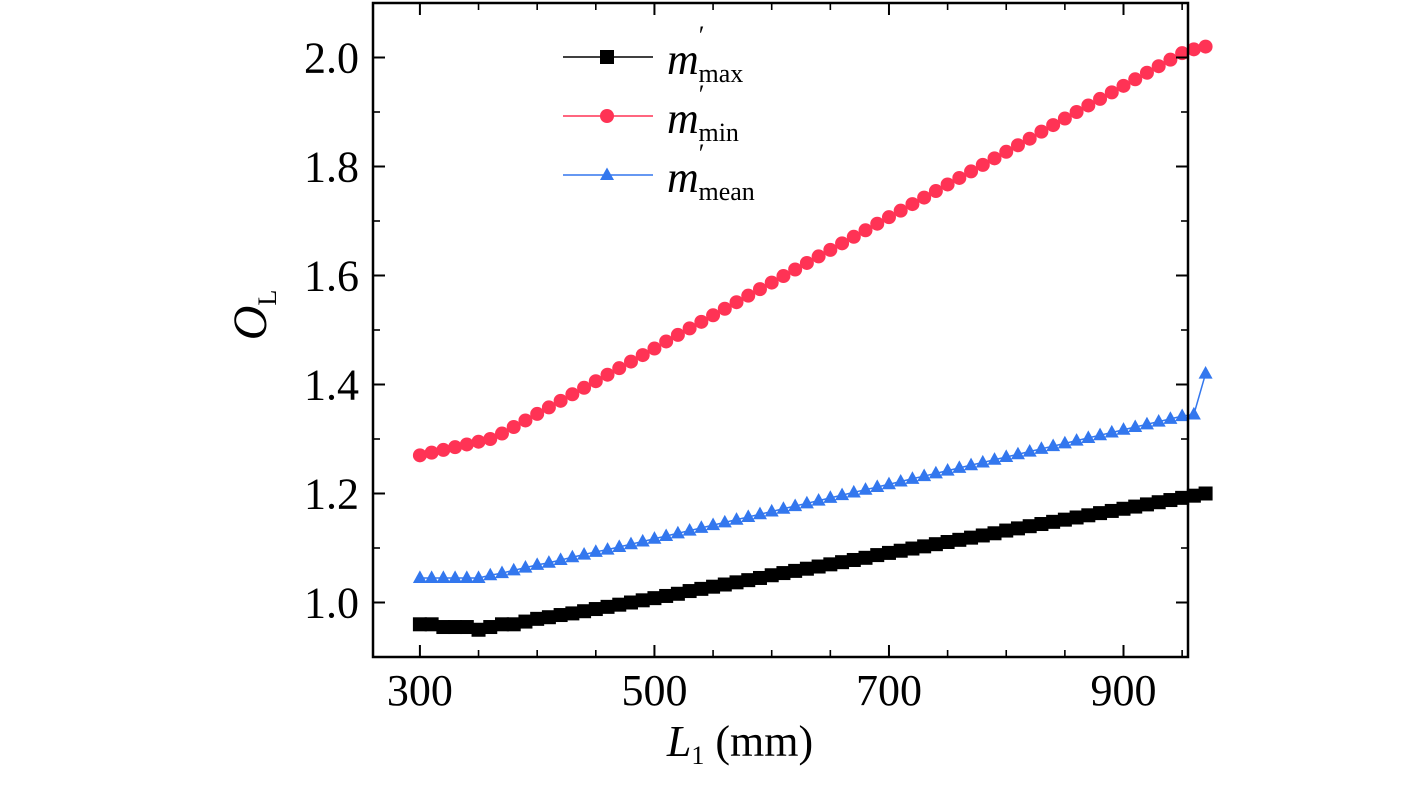  Describe the element at coordinates (331, 494) in the screenshot. I see `y-tick-label: 1.2` at that location.